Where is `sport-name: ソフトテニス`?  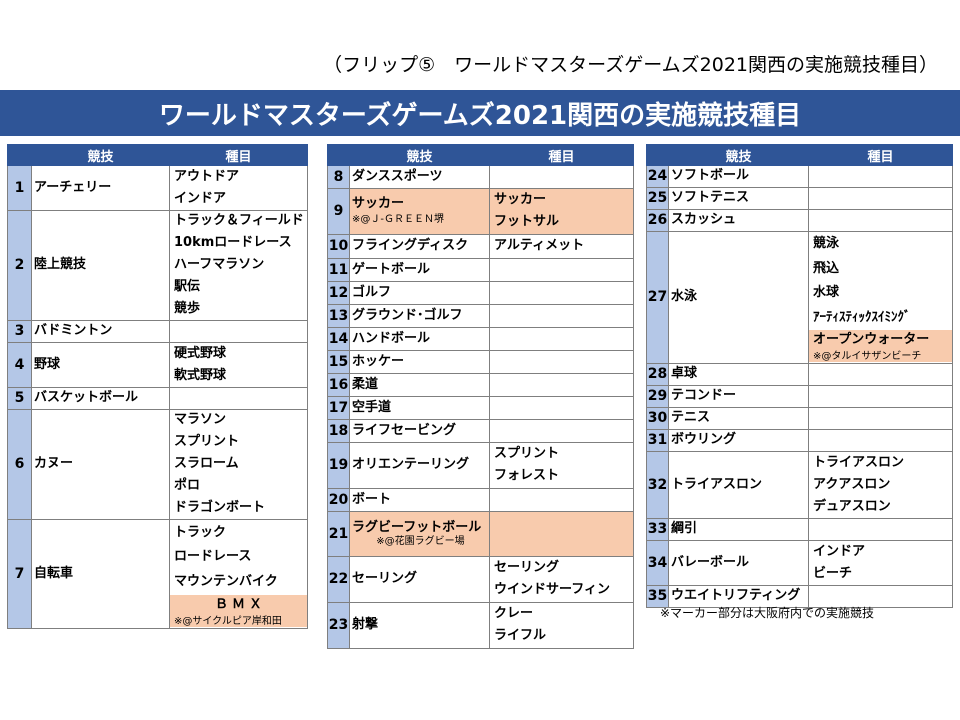
sport-name: ソフトテニス is located at coordinates (738, 198).